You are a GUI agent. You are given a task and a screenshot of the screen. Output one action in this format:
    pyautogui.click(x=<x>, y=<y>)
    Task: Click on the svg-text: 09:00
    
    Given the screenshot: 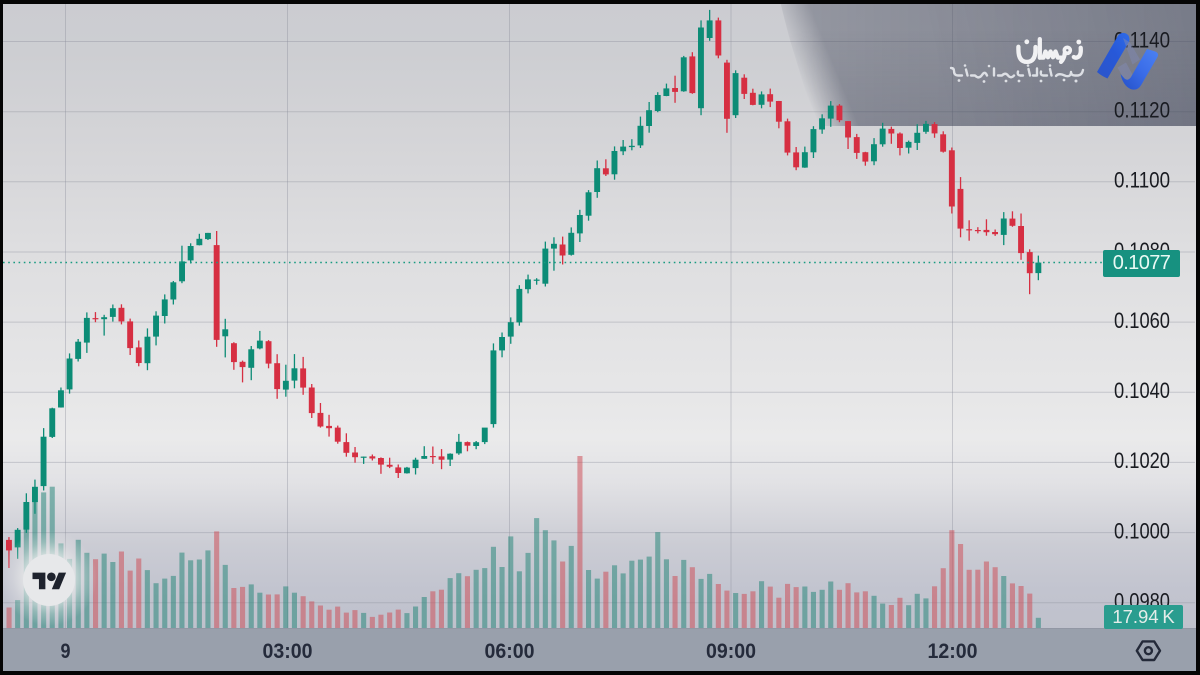 What is the action you would take?
    pyautogui.click(x=731, y=651)
    